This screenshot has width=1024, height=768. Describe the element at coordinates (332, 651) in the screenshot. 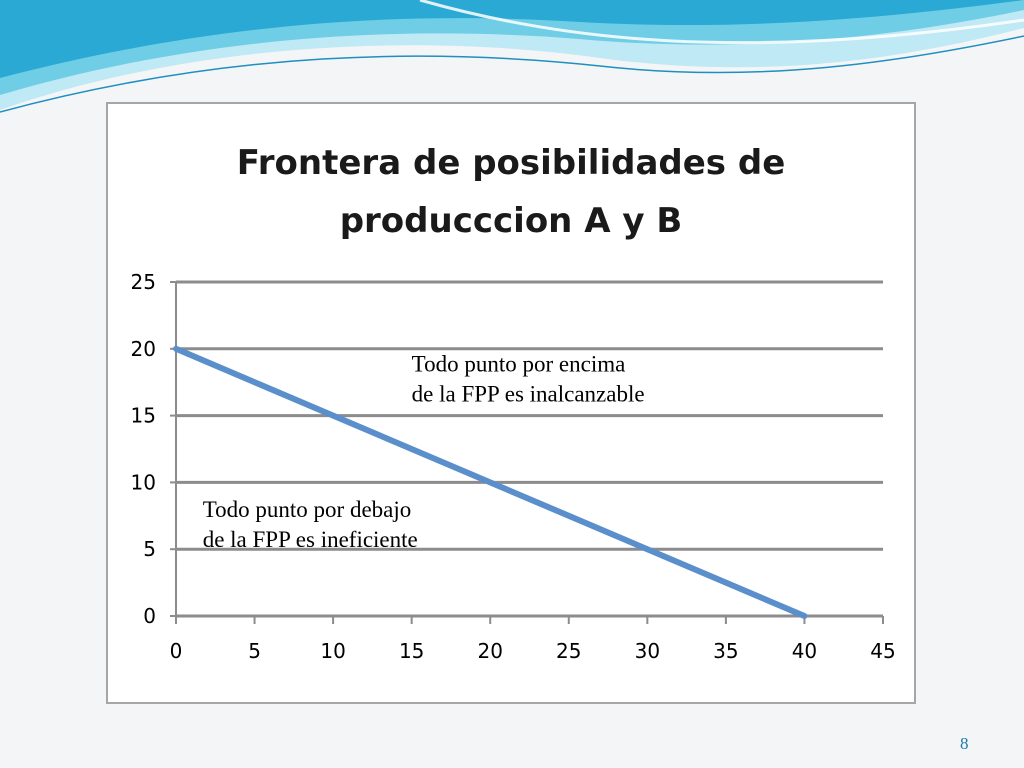

I see `x-tick-label: 10` at that location.